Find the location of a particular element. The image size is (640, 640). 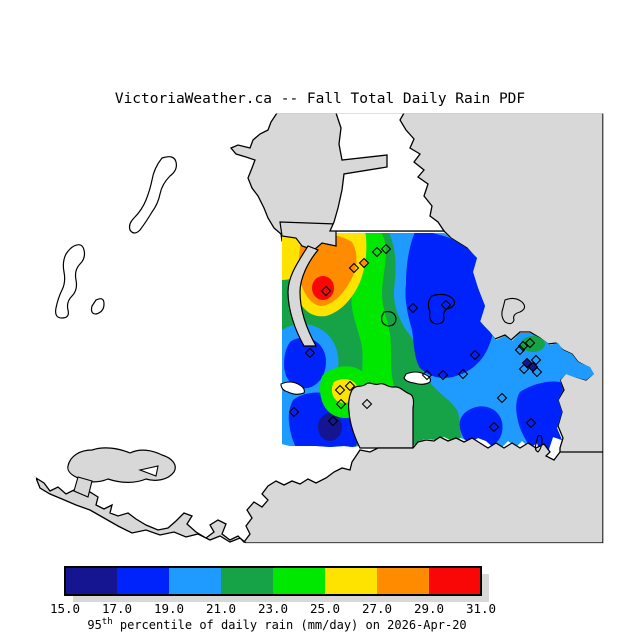

colorbar-cells is located at coordinates (273, 581).